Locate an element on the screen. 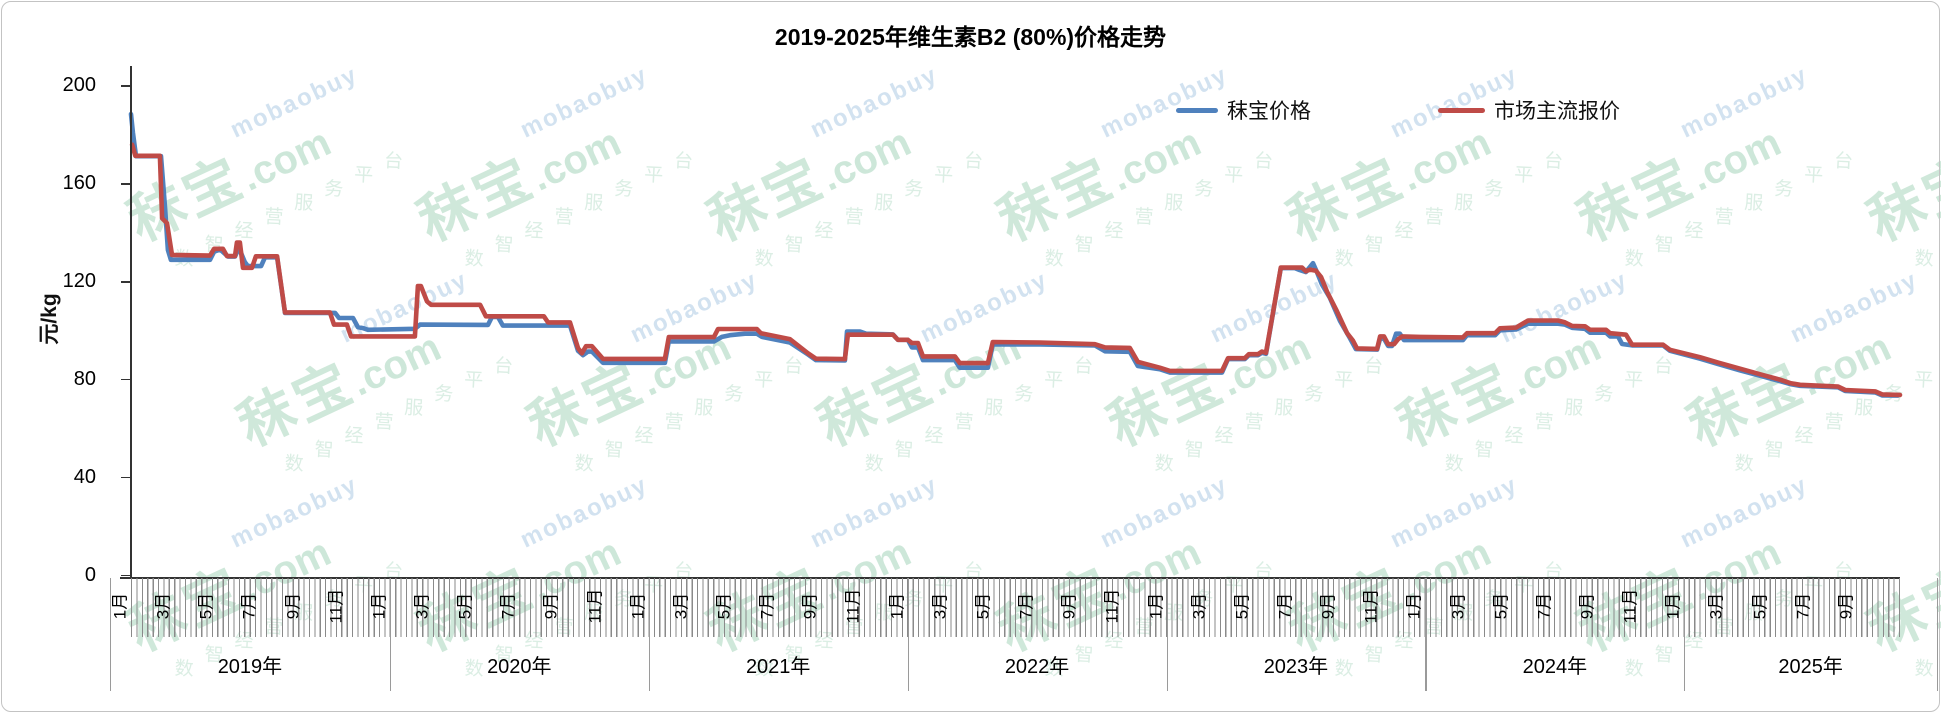 This screenshot has height=713, width=1941. y-axis-title: 元/kg is located at coordinates (49, 319).